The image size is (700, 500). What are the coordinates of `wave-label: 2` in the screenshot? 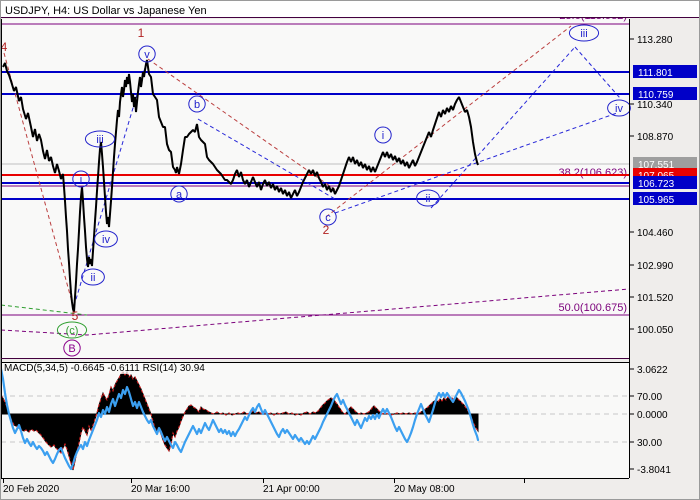 It's located at (326, 230).